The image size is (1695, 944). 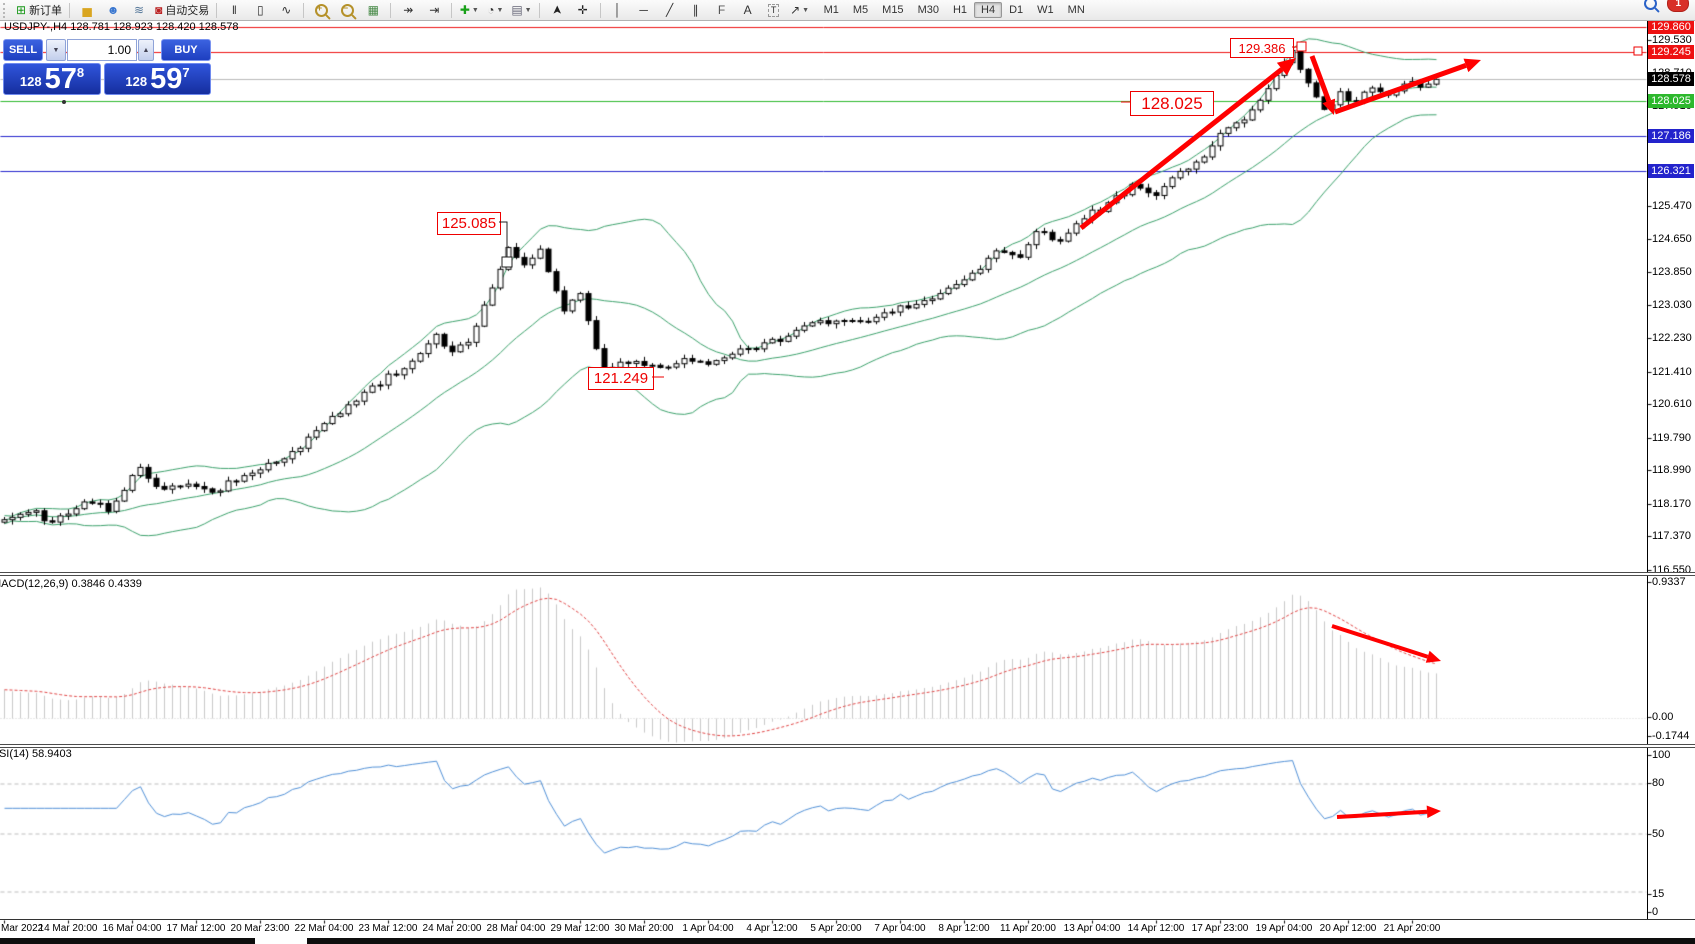 I want to click on signals-icon-glyph: ≋, so click(x=139, y=10).